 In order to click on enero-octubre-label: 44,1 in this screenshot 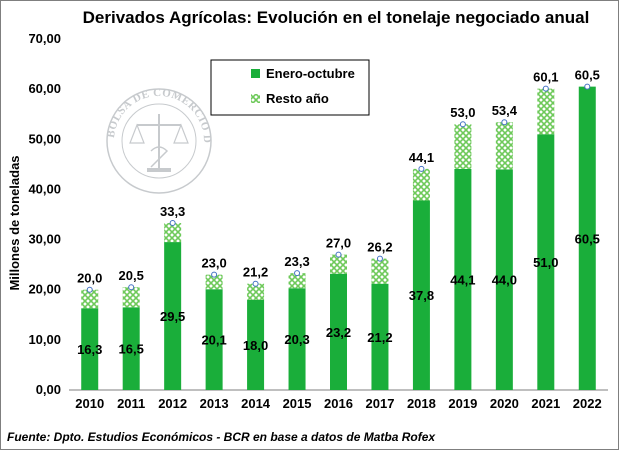, I will do `click(462, 279)`.